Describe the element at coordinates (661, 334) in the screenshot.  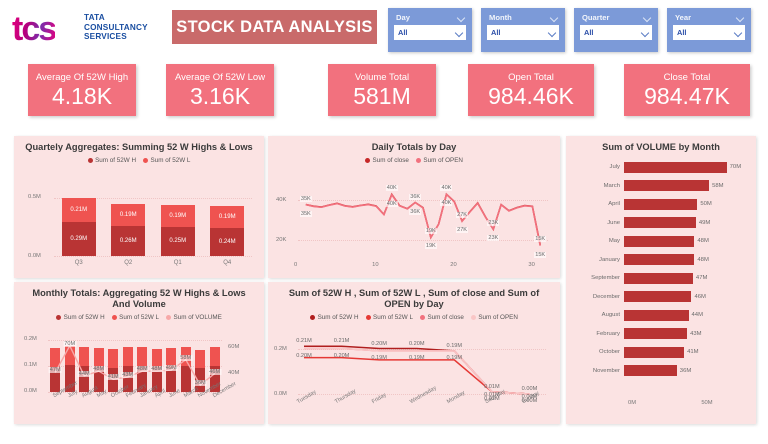
I see `bar-row-february: February 43M` at that location.